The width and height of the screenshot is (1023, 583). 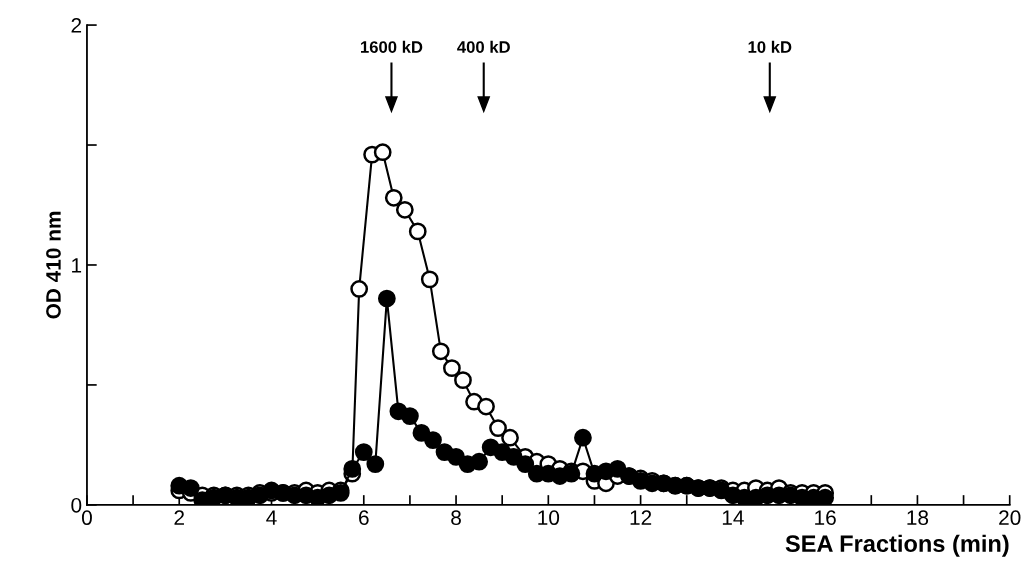 What do you see at coordinates (271, 517) in the screenshot?
I see `x-tick-label: 4` at bounding box center [271, 517].